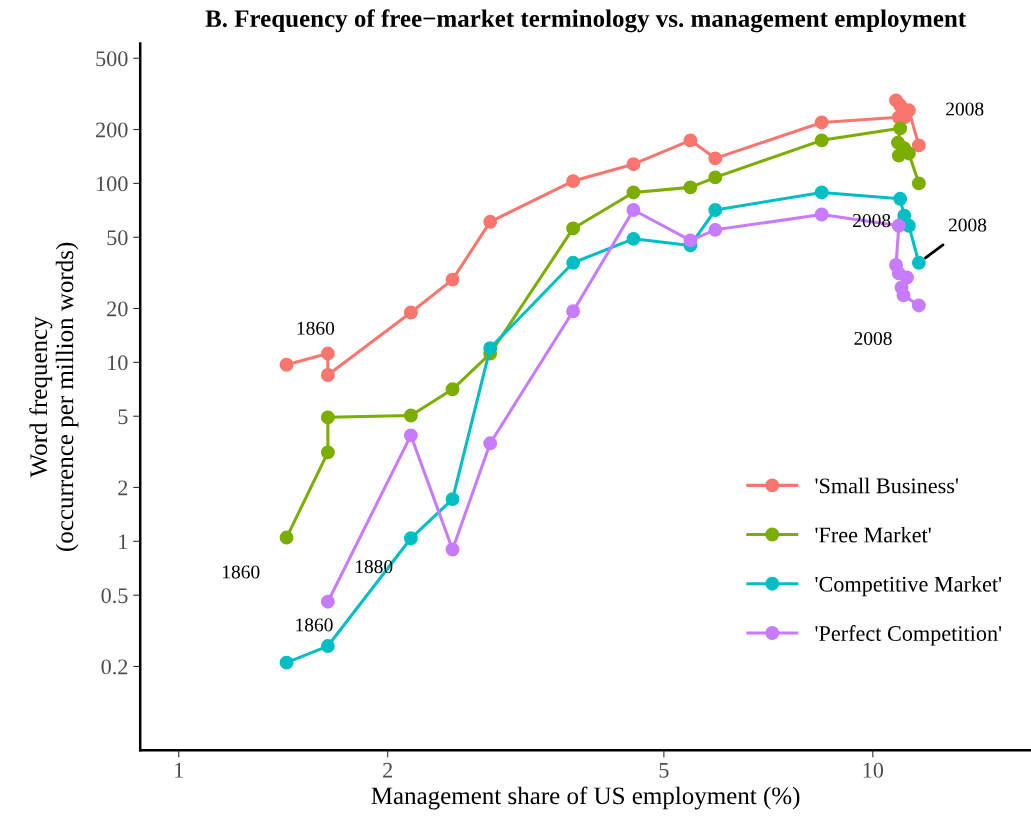 This screenshot has width=1031, height=820. What do you see at coordinates (388, 770) in the screenshot?
I see `x-tick-label: 2` at bounding box center [388, 770].